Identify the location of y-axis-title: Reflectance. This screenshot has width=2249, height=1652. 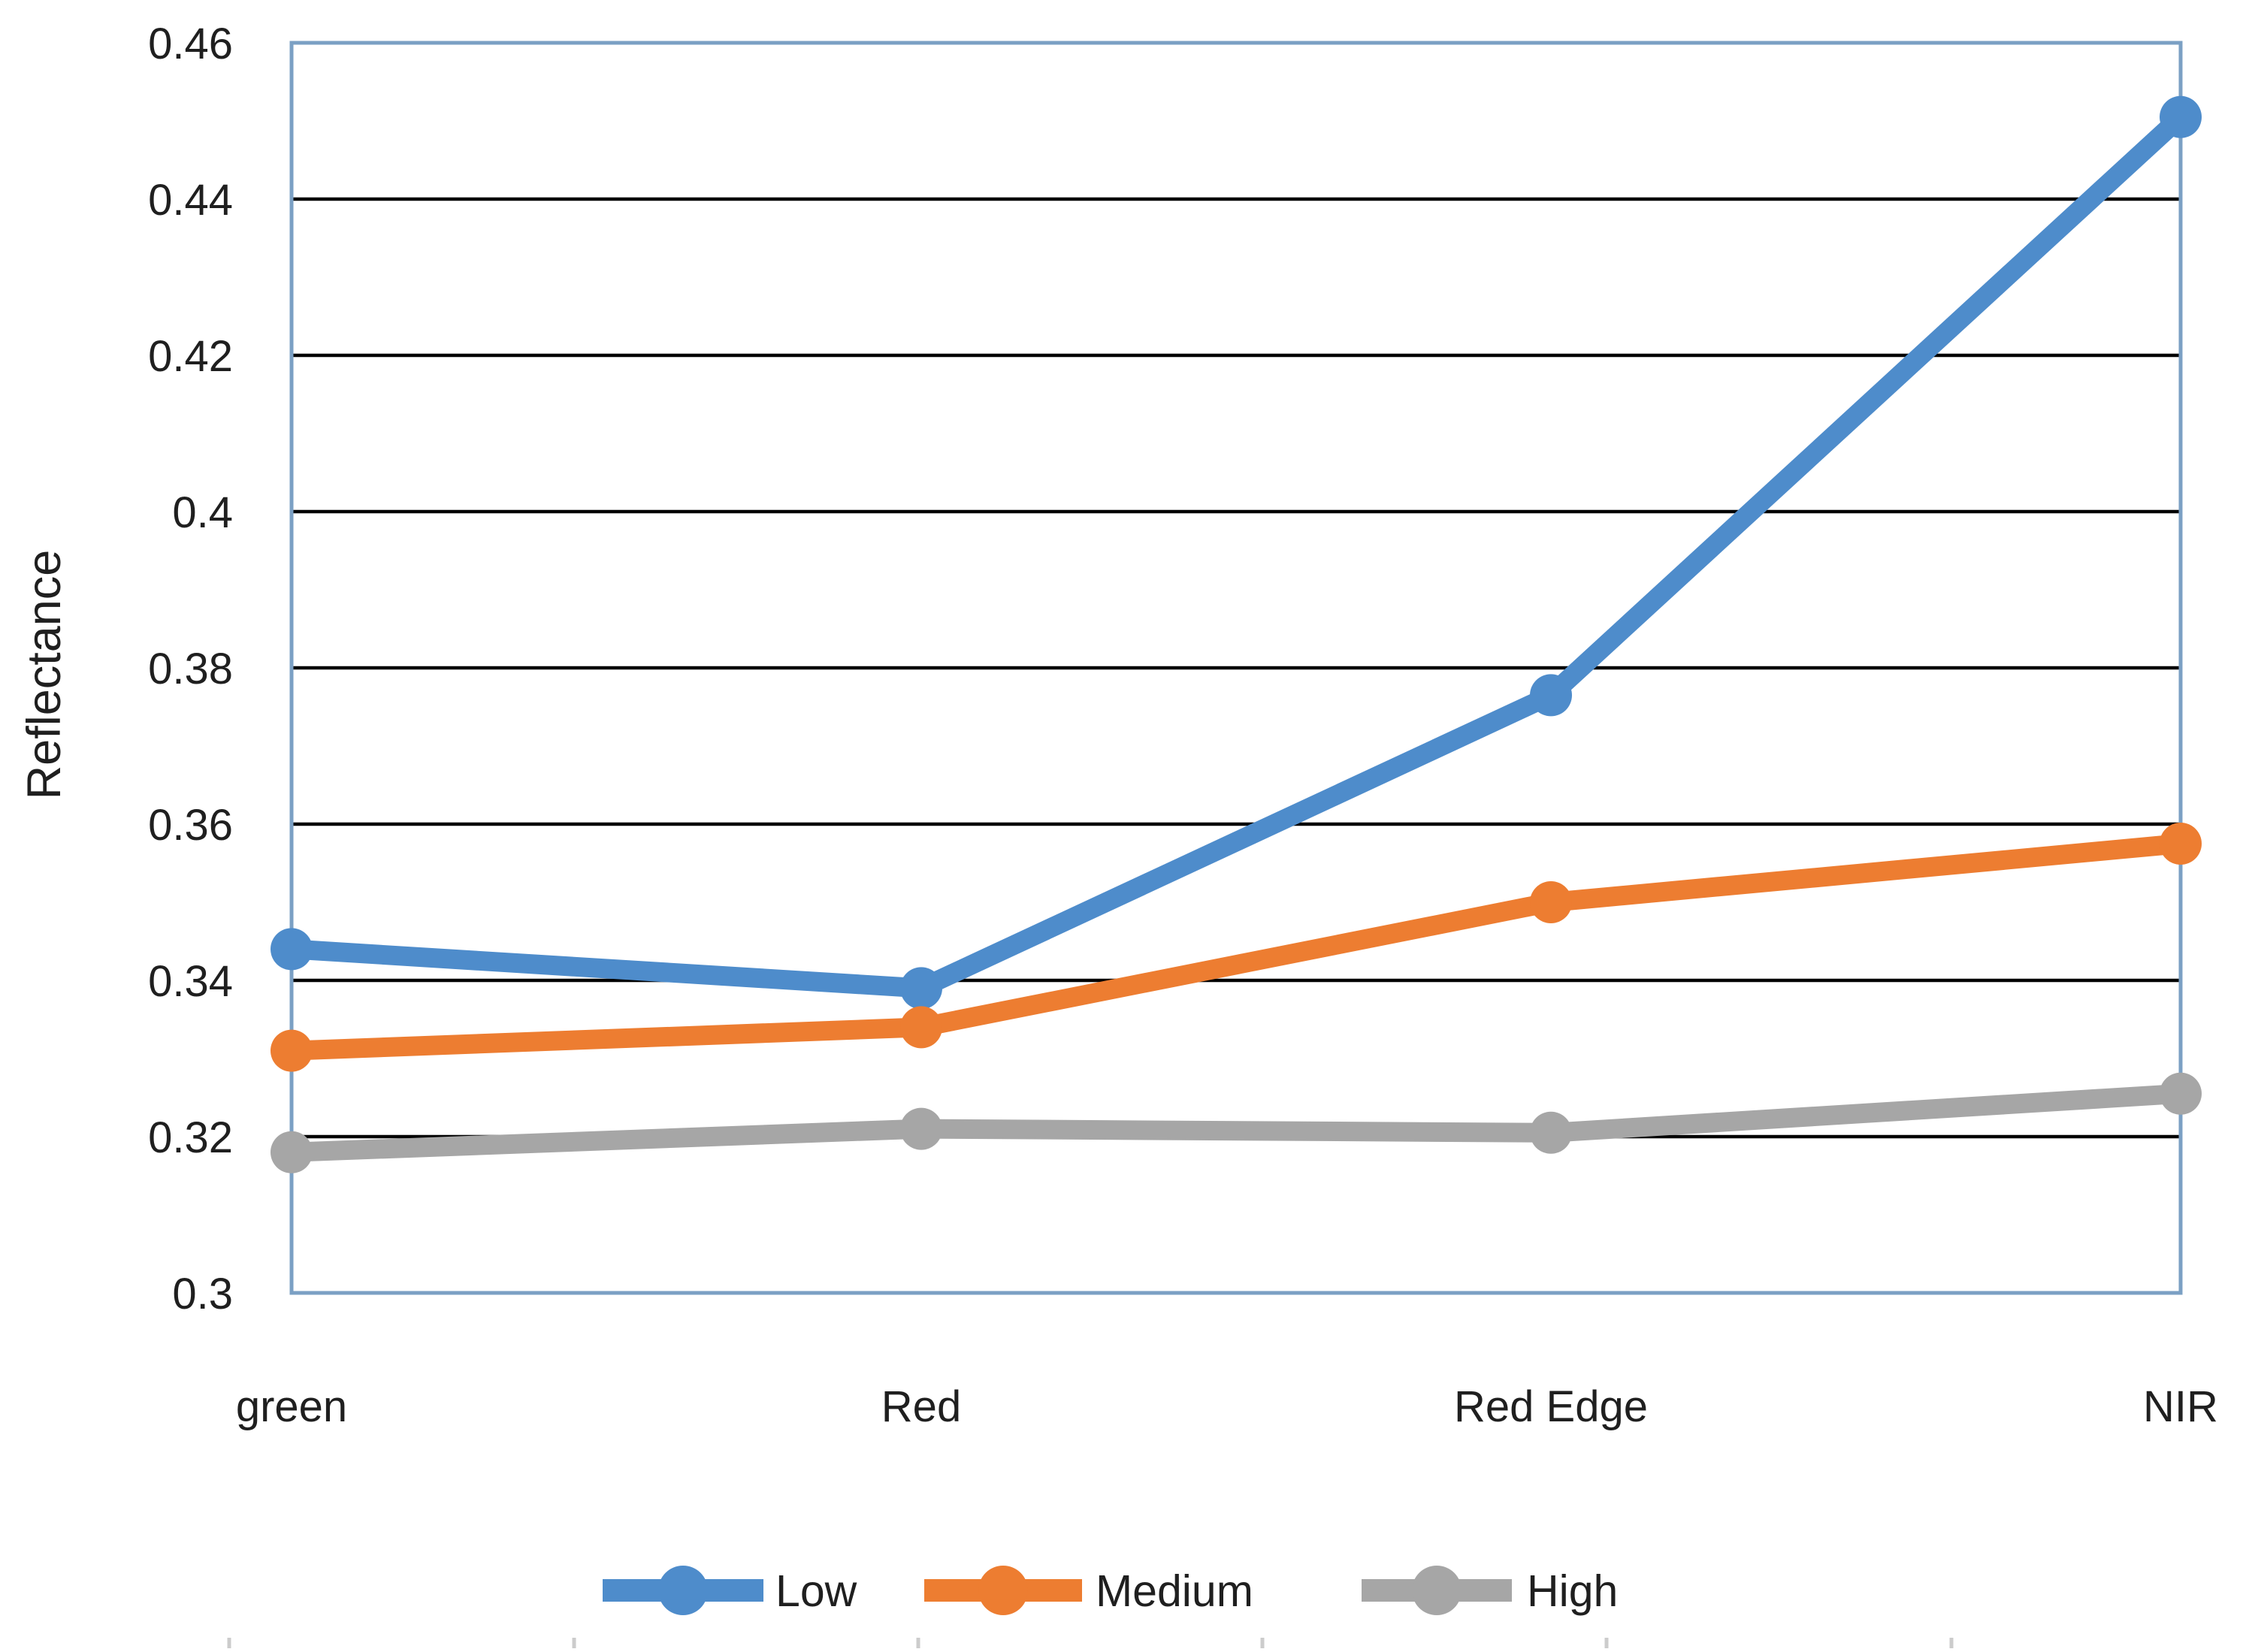
(44, 675).